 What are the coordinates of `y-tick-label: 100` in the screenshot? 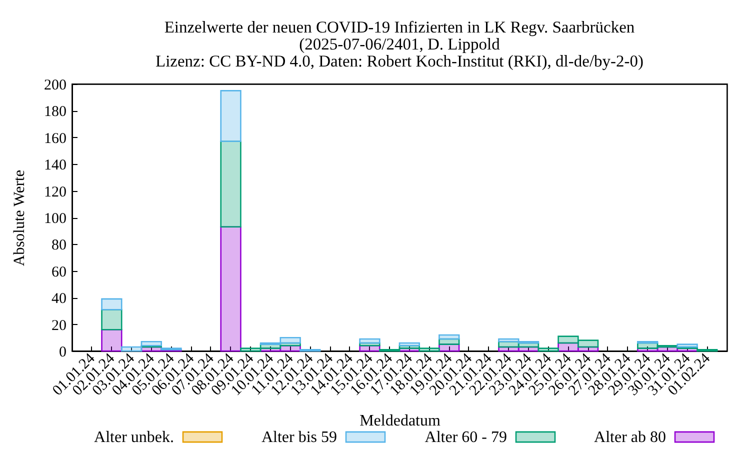 It's located at (55, 219).